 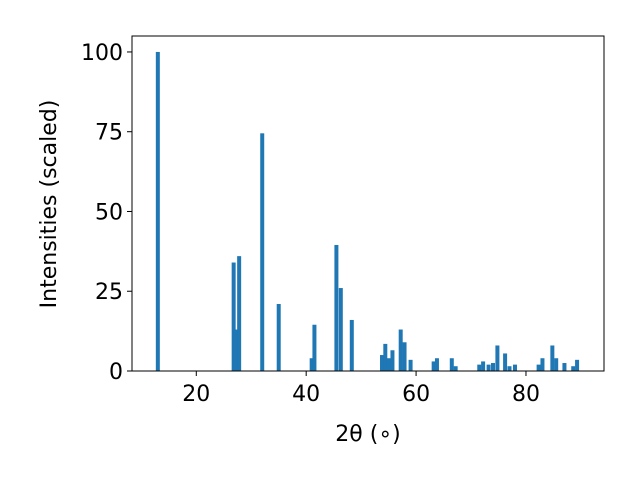 What do you see at coordinates (102, 53) in the screenshot?
I see `y-tick-label: 100` at bounding box center [102, 53].